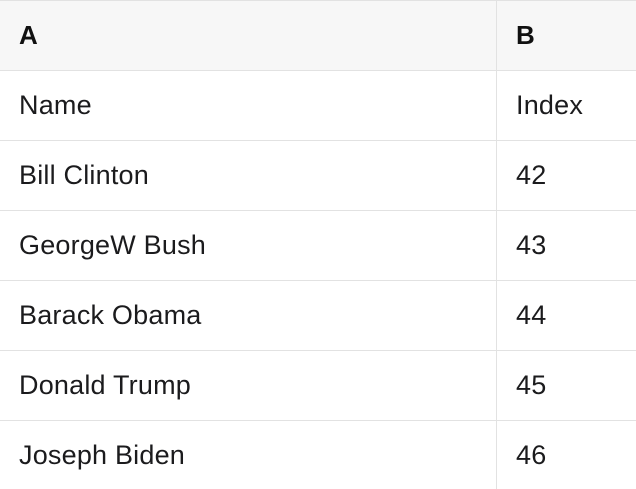 This screenshot has height=489, width=636. What do you see at coordinates (550, 105) in the screenshot?
I see `cell-text: Index` at bounding box center [550, 105].